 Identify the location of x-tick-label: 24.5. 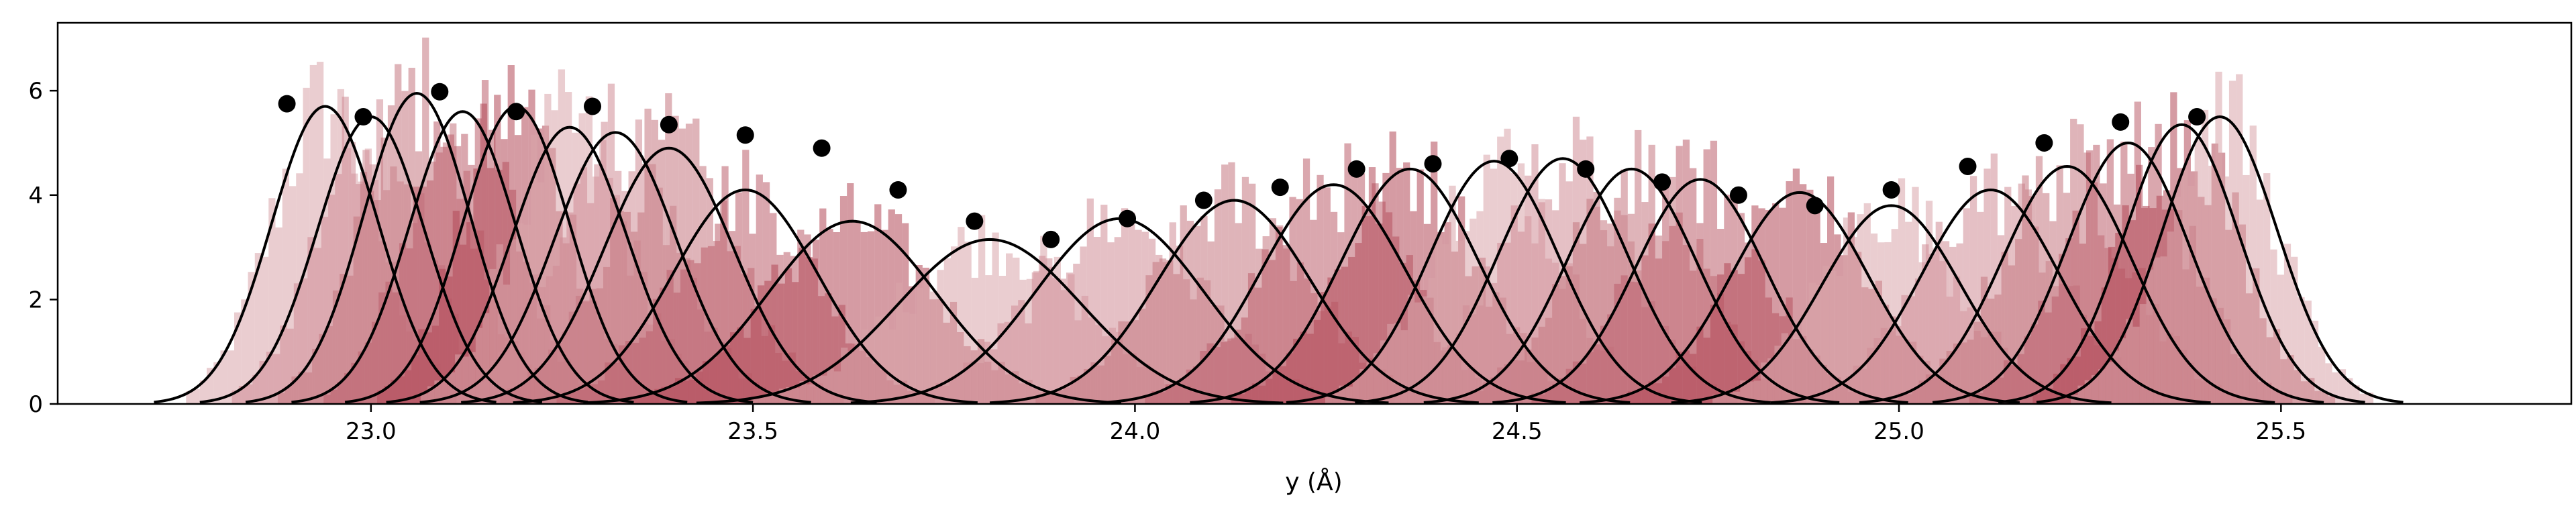
(1517, 432).